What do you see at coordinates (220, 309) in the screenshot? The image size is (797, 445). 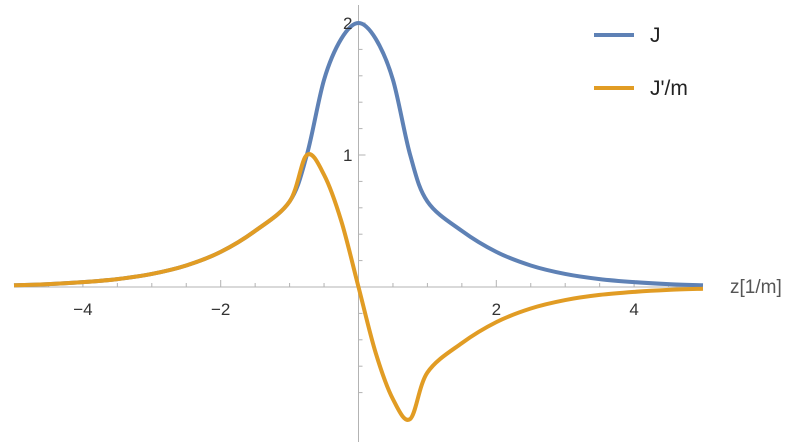 I see `x-tick-label: −2` at bounding box center [220, 309].